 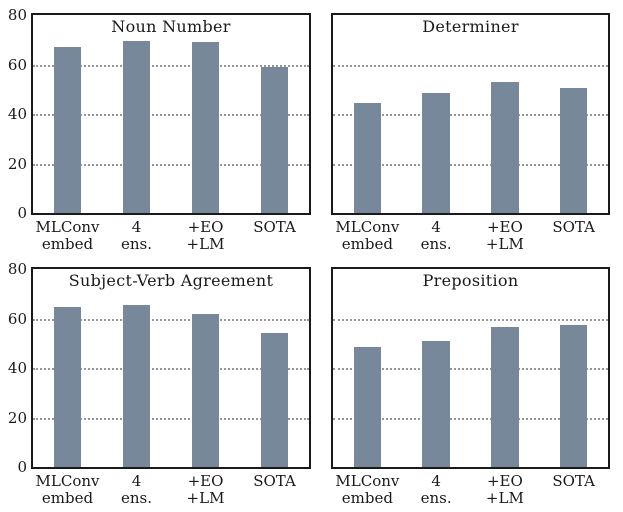 I want to click on plot-title: Noun Number, so click(x=171, y=26).